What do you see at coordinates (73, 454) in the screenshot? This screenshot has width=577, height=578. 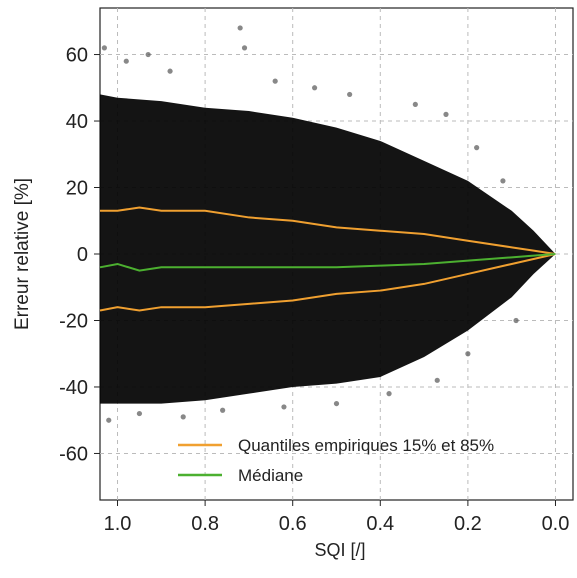 I see `y-tick-label: -60` at bounding box center [73, 454].